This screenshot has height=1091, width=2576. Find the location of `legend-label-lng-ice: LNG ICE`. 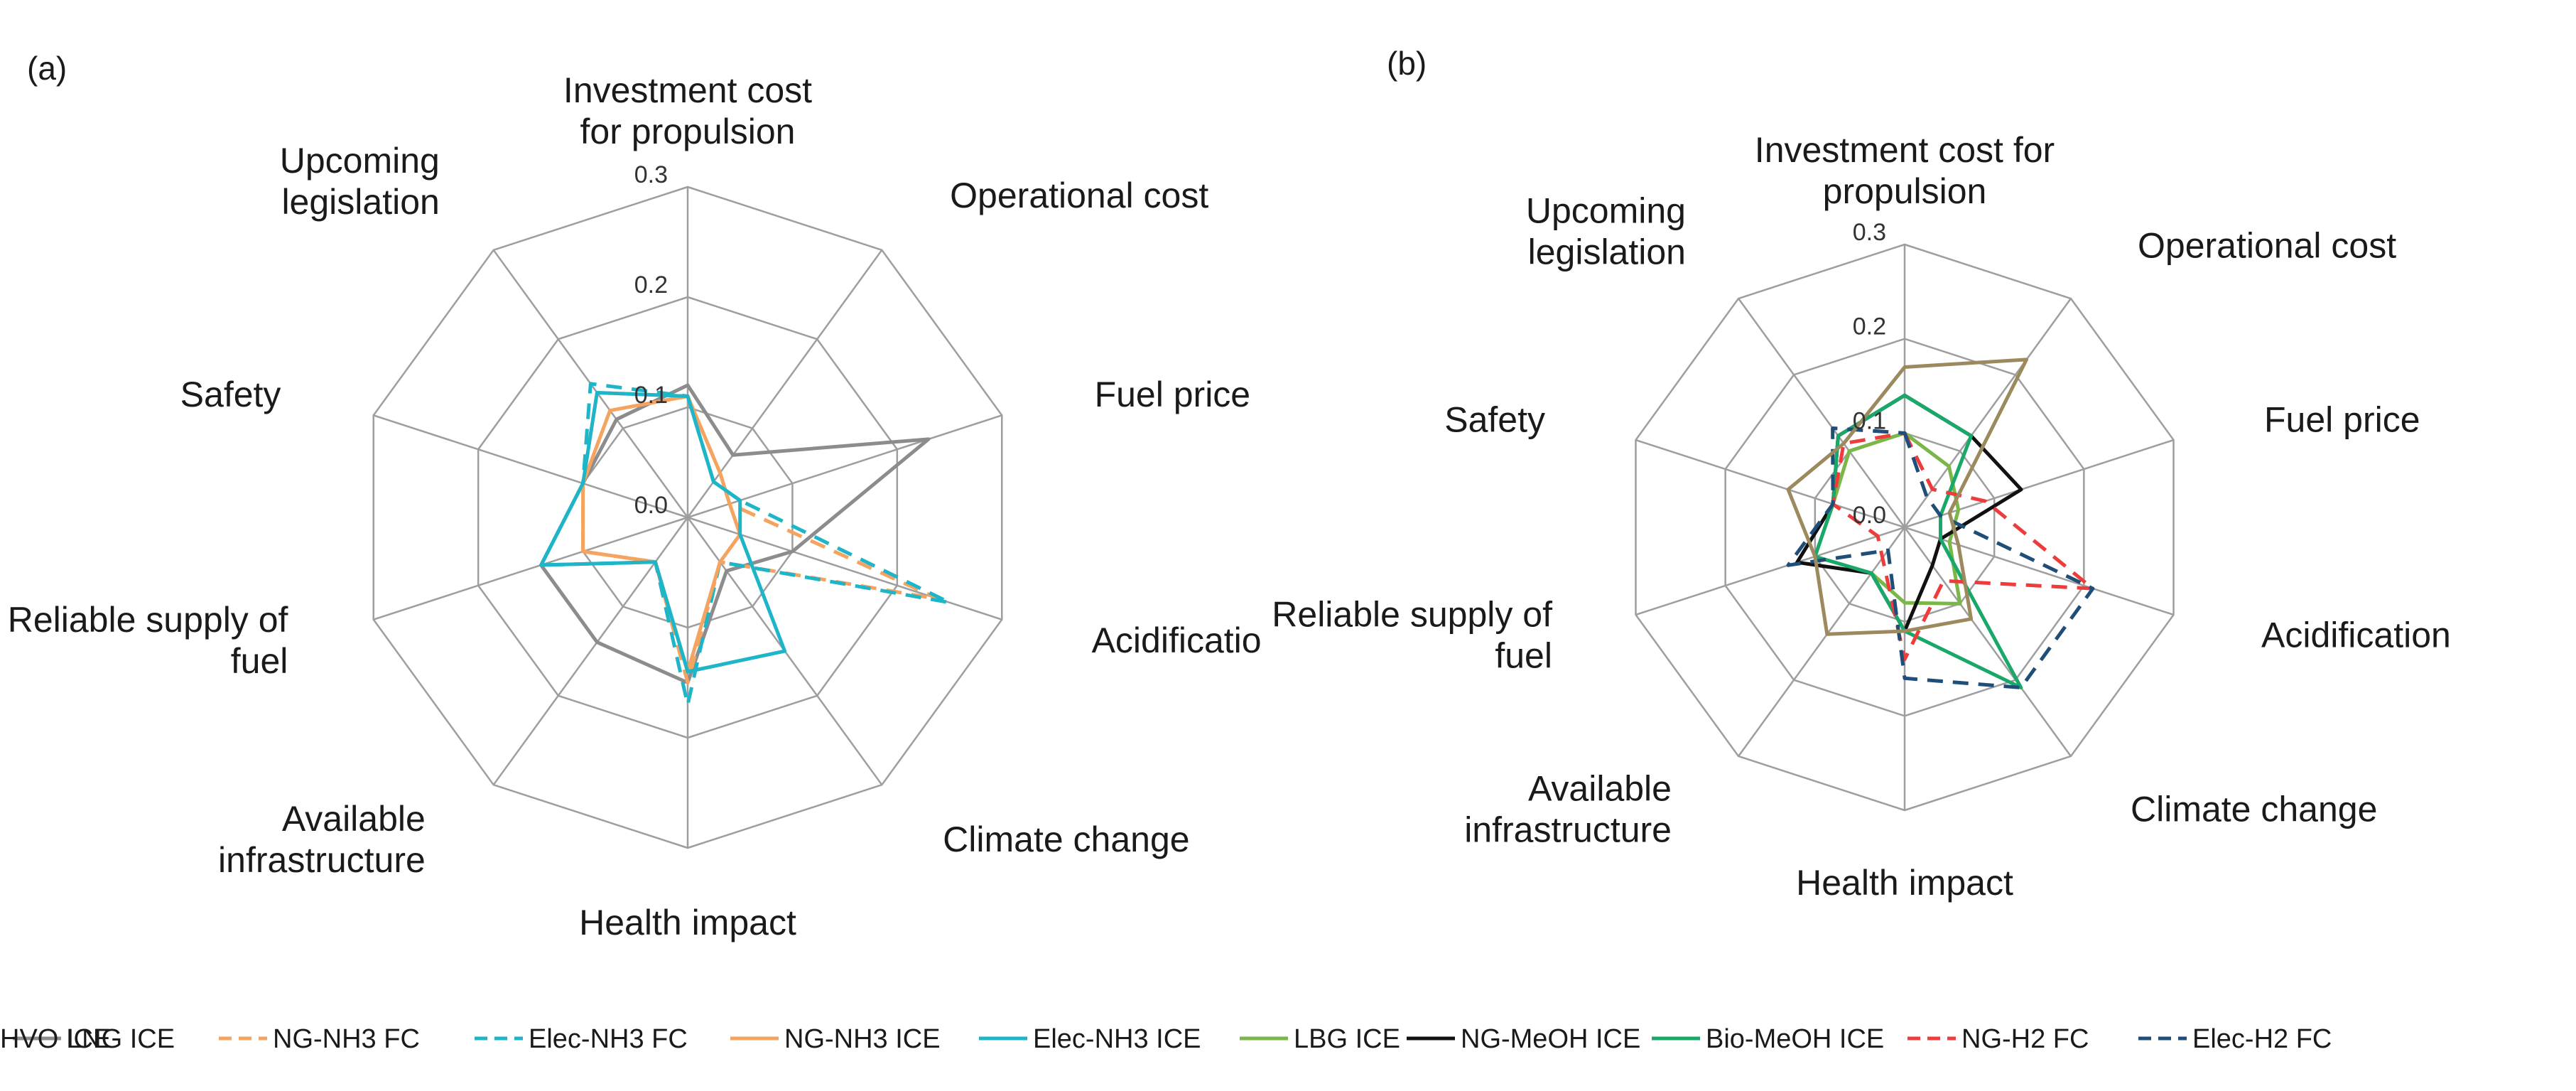

legend-label-lng-ice: LNG ICE is located at coordinates (121, 1039).